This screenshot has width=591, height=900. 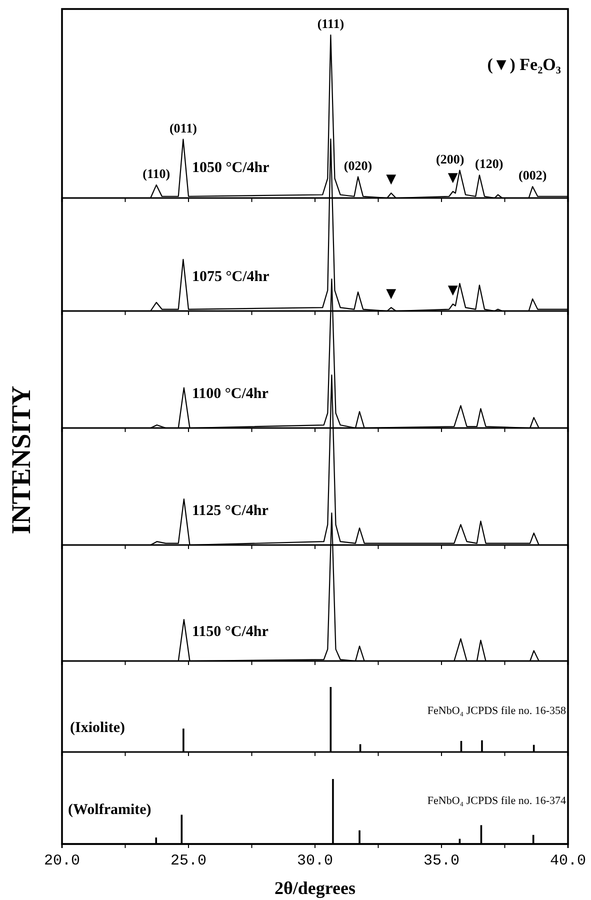 I want to click on annotation: (020), so click(x=358, y=165).